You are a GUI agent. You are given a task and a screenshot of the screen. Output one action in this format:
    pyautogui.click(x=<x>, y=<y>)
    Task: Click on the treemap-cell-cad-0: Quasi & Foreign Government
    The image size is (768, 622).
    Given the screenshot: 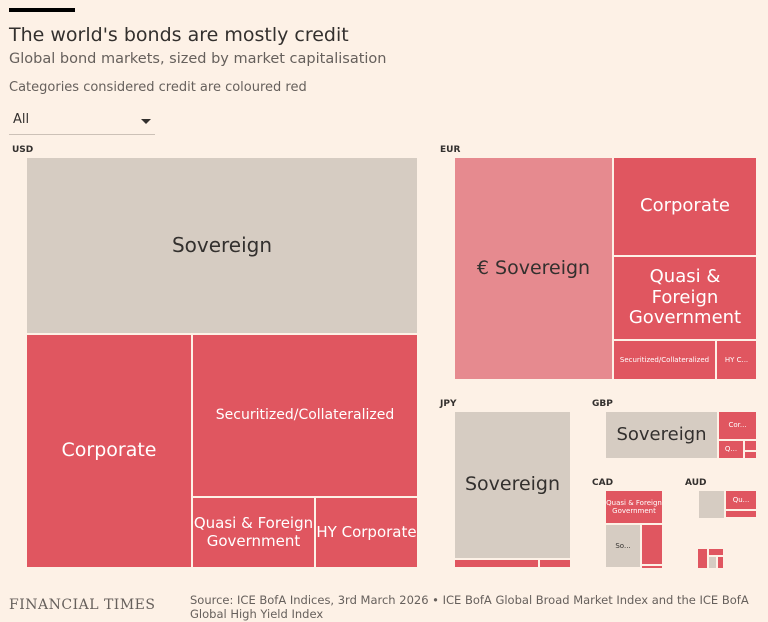 What is the action you would take?
    pyautogui.click(x=634, y=507)
    